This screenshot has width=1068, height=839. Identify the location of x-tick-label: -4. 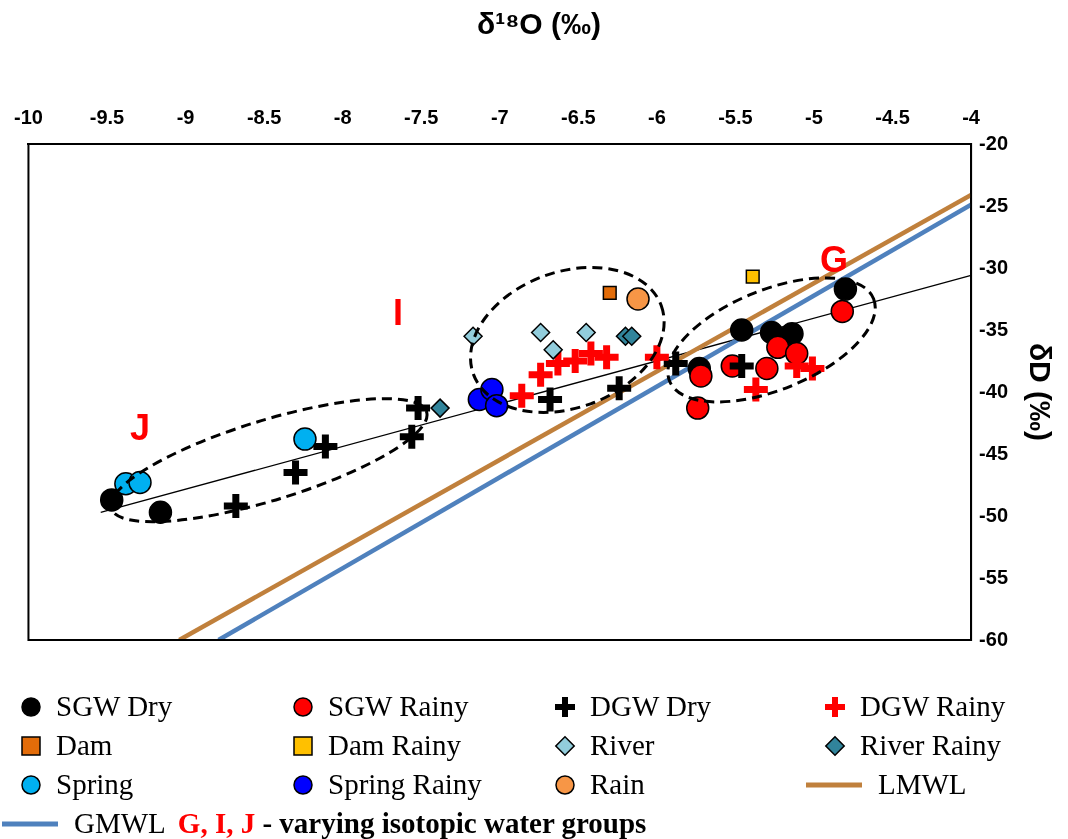
(971, 116).